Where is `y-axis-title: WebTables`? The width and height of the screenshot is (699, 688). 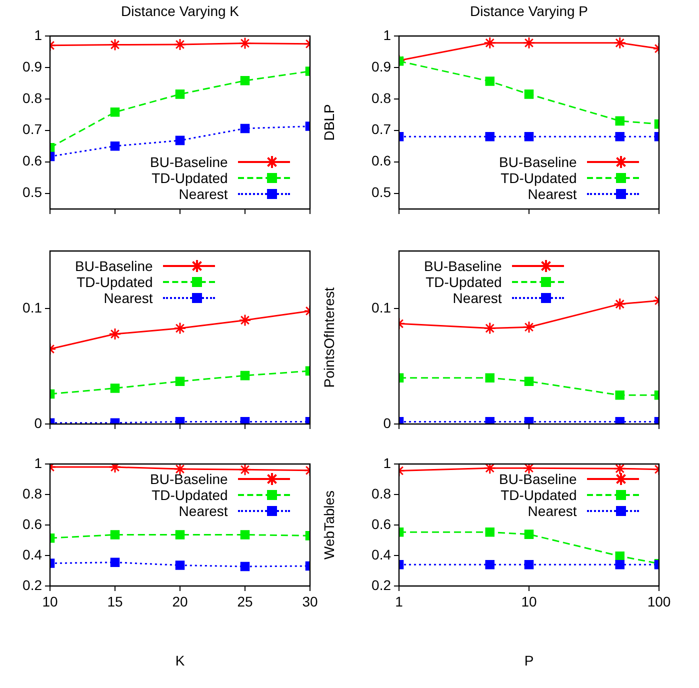 y-axis-title: WebTables is located at coordinates (328, 525).